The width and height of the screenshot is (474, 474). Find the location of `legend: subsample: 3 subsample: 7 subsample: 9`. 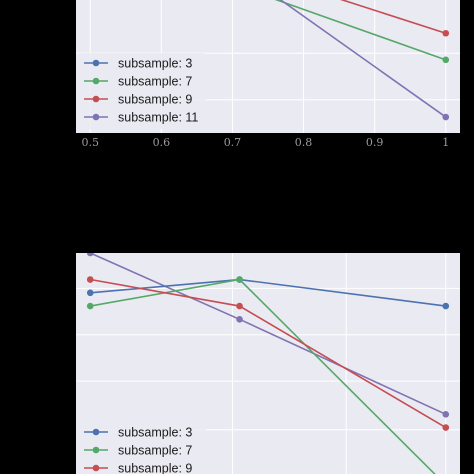

legend: subsample: 3 subsample: 7 subsample: 9 is located at coordinates (141, 448).